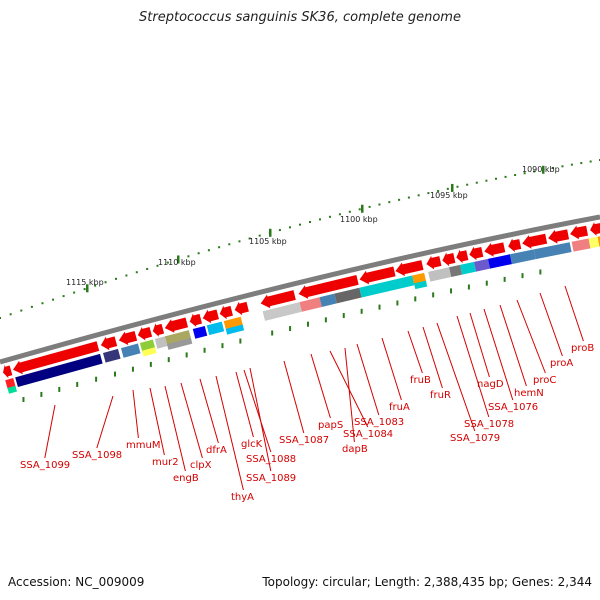 The image size is (600, 600). What do you see at coordinates (143, 445) in the screenshot?
I see `gene-label: mmuM` at bounding box center [143, 445].